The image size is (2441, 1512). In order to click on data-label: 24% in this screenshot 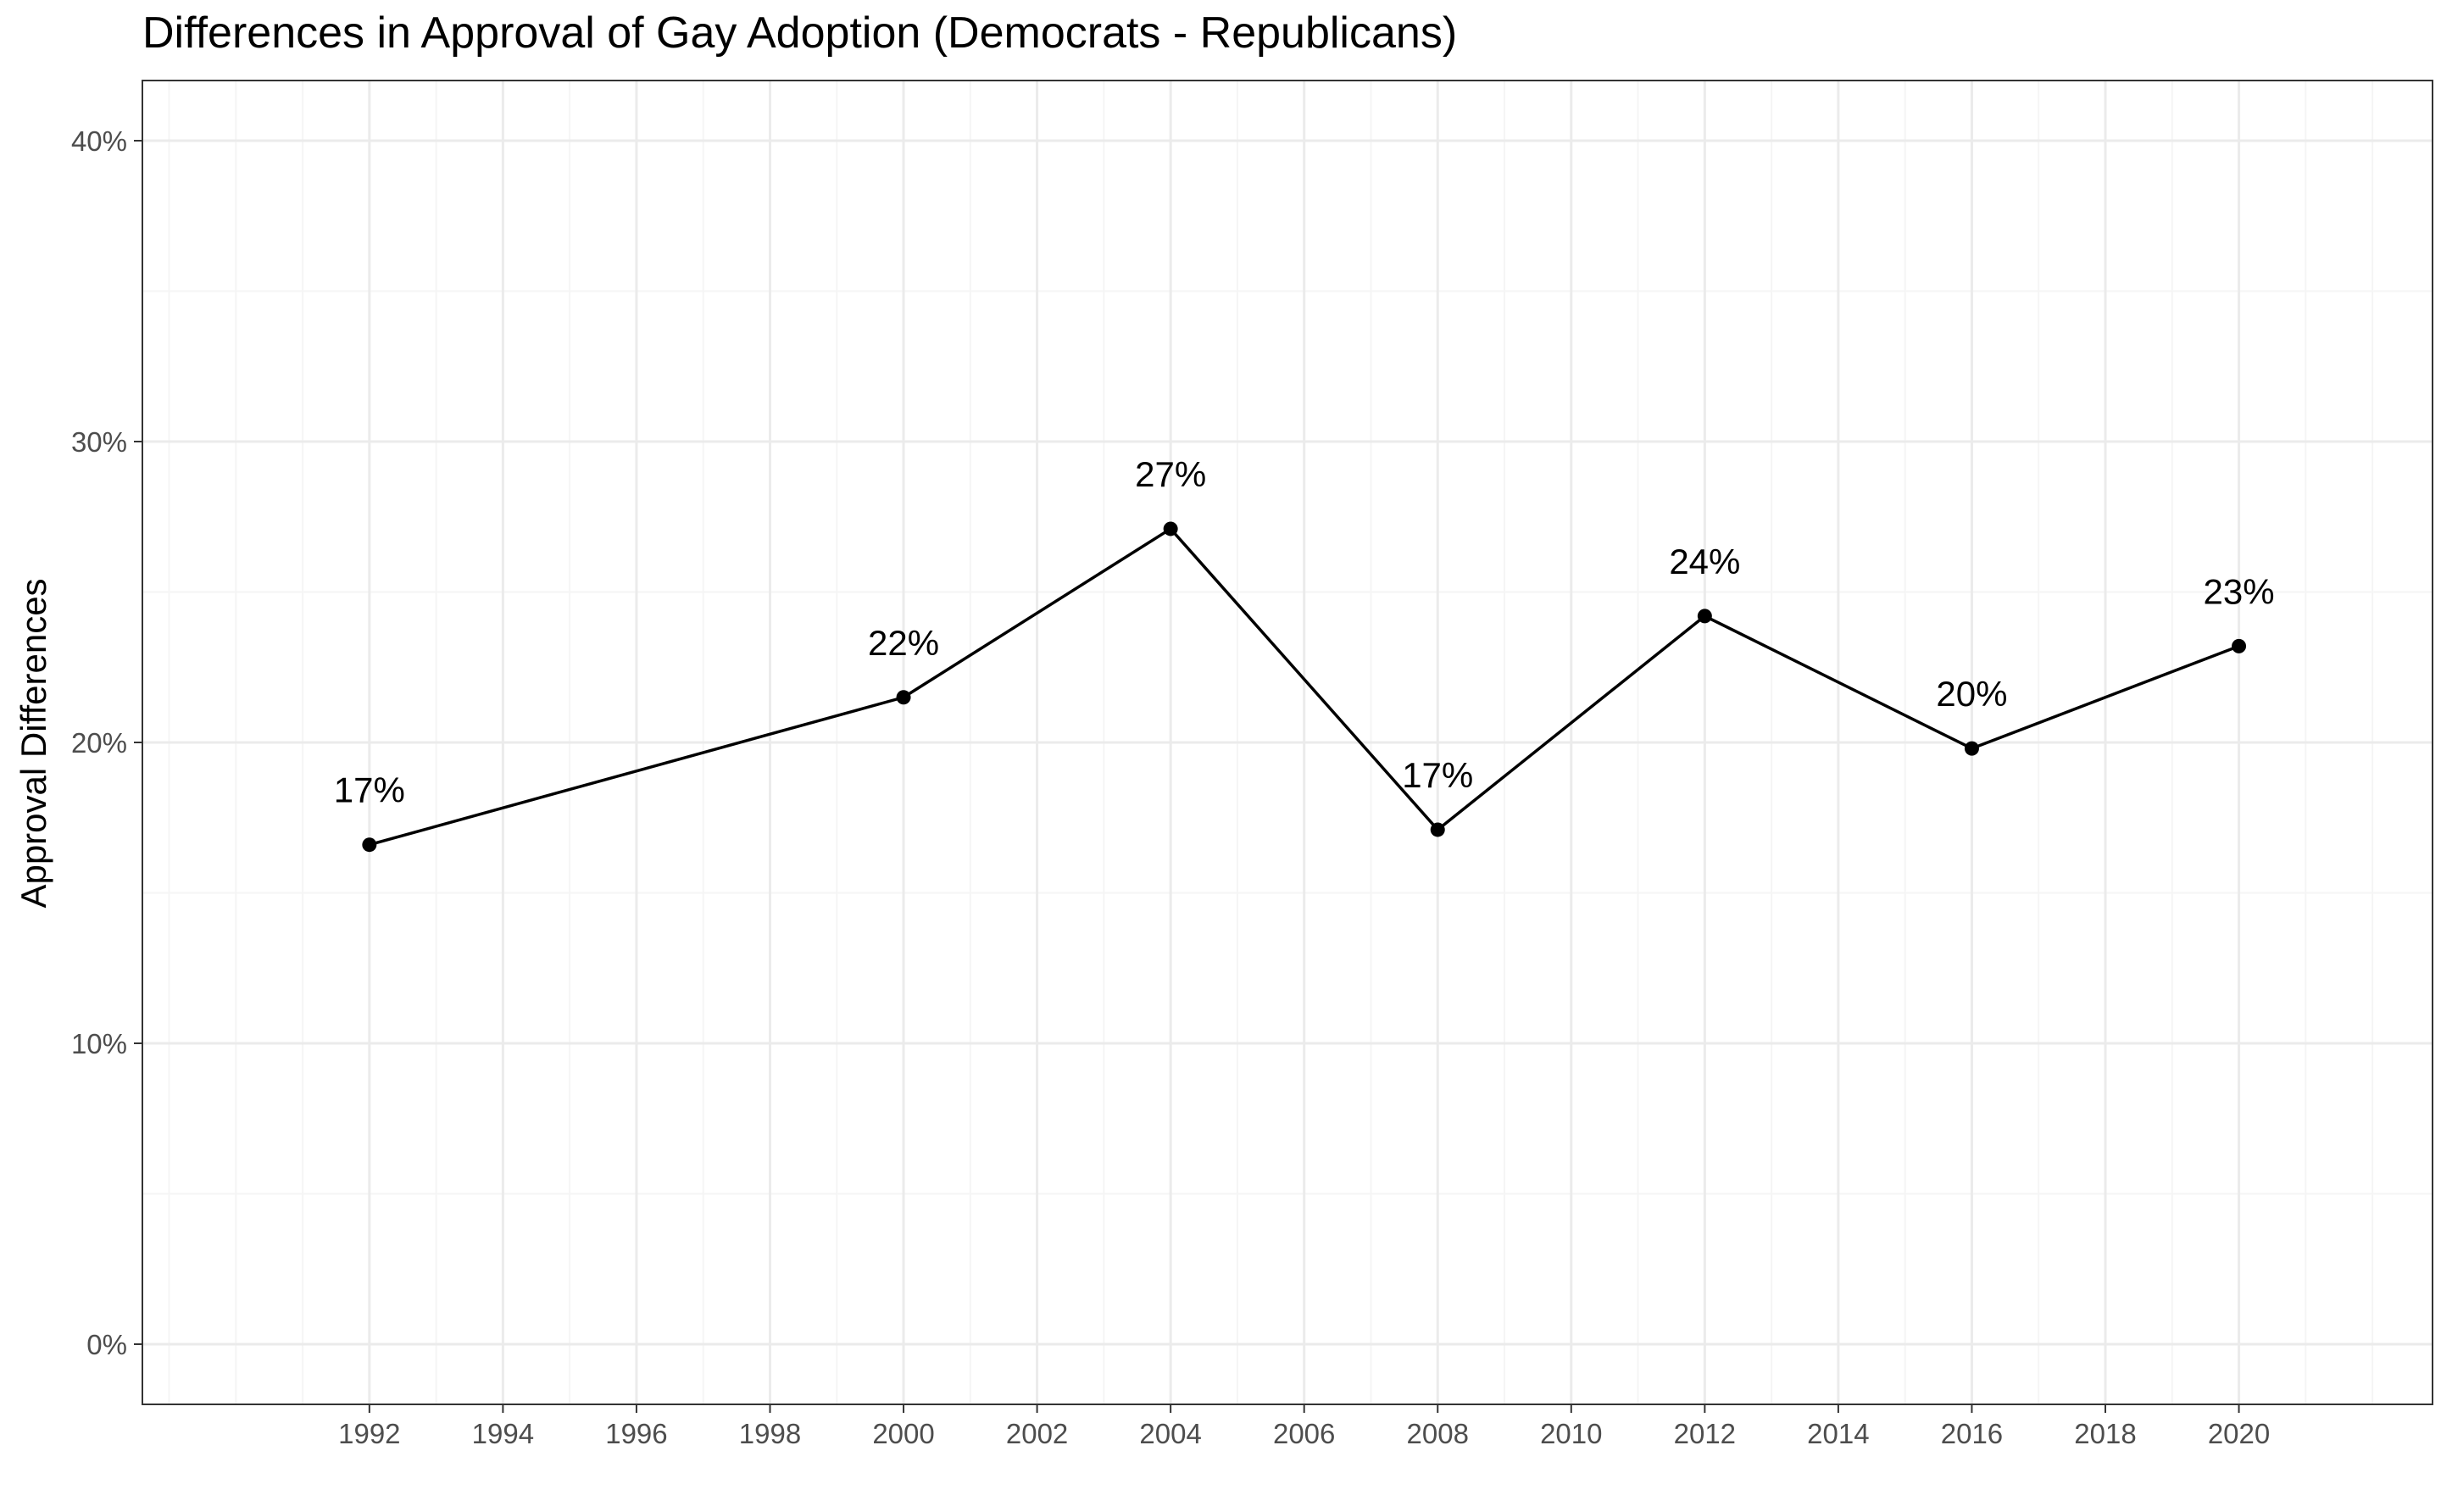, I will do `click(1705, 562)`.